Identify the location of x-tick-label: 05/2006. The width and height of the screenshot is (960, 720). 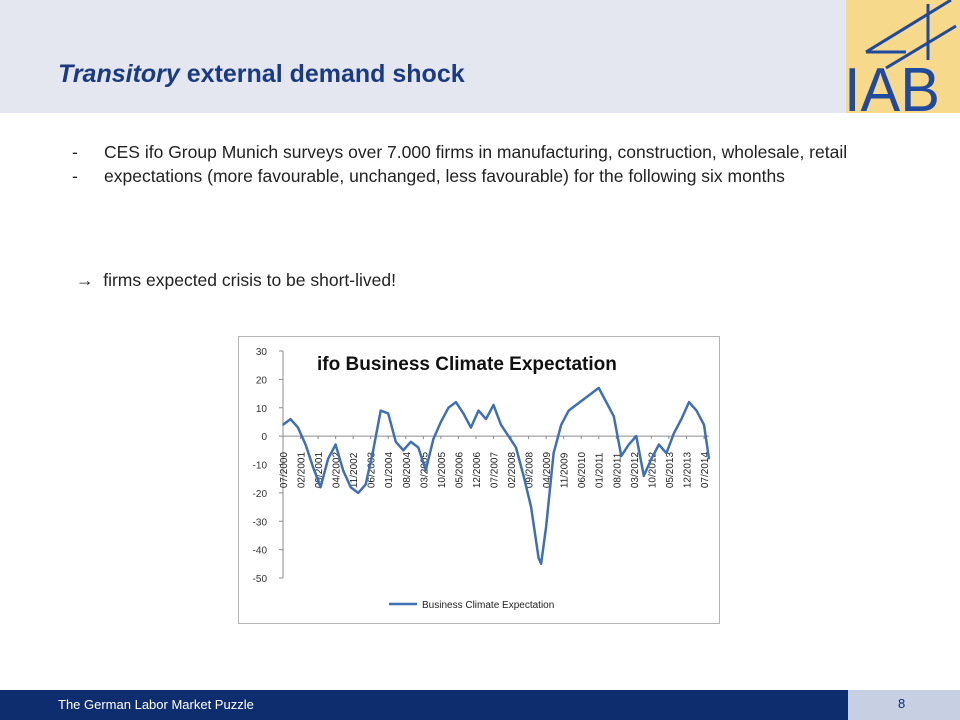
(459, 470).